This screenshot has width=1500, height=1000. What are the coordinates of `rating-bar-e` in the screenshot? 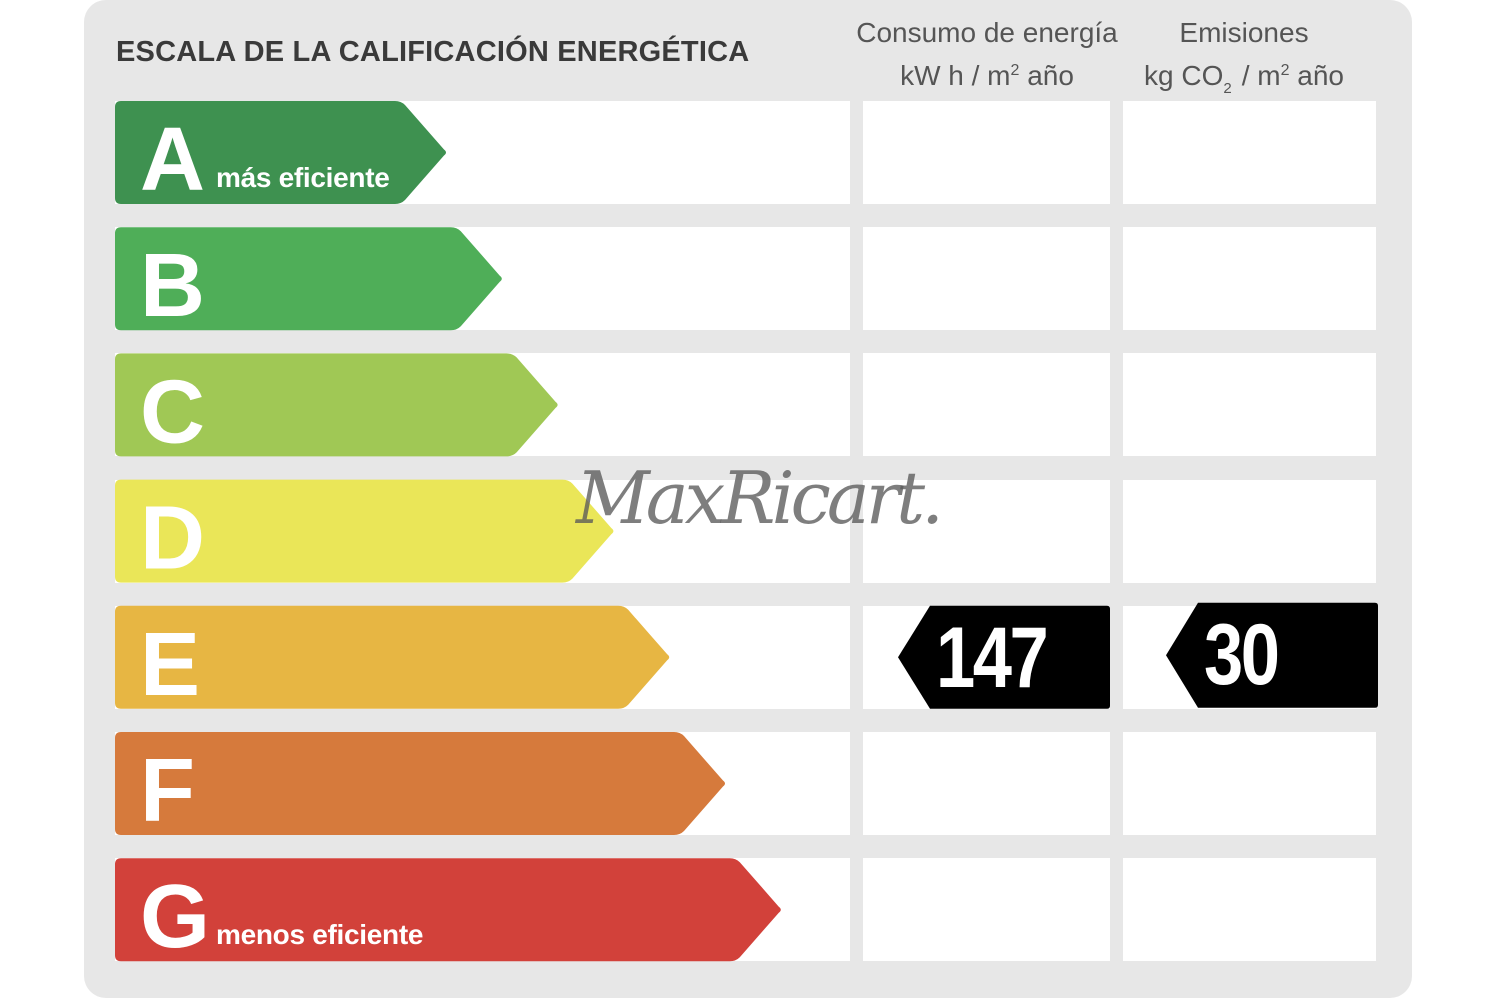 It's located at (392, 657).